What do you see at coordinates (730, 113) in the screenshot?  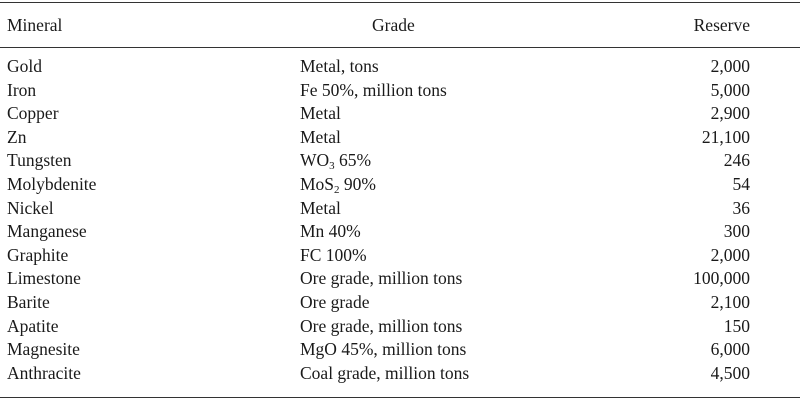 I see `cell-reserve: 2,900` at bounding box center [730, 113].